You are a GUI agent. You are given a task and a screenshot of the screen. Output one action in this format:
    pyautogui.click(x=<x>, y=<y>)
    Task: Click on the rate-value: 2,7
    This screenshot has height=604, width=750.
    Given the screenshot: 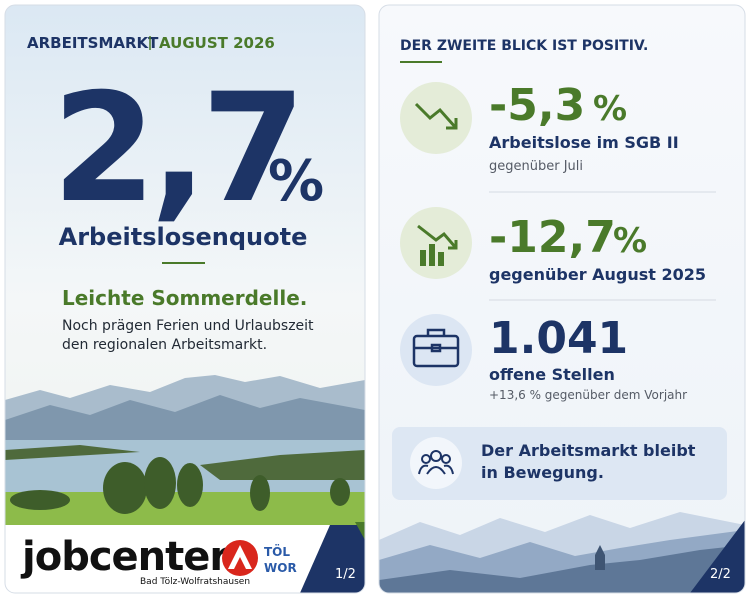 What is the action you would take?
    pyautogui.click(x=176, y=149)
    